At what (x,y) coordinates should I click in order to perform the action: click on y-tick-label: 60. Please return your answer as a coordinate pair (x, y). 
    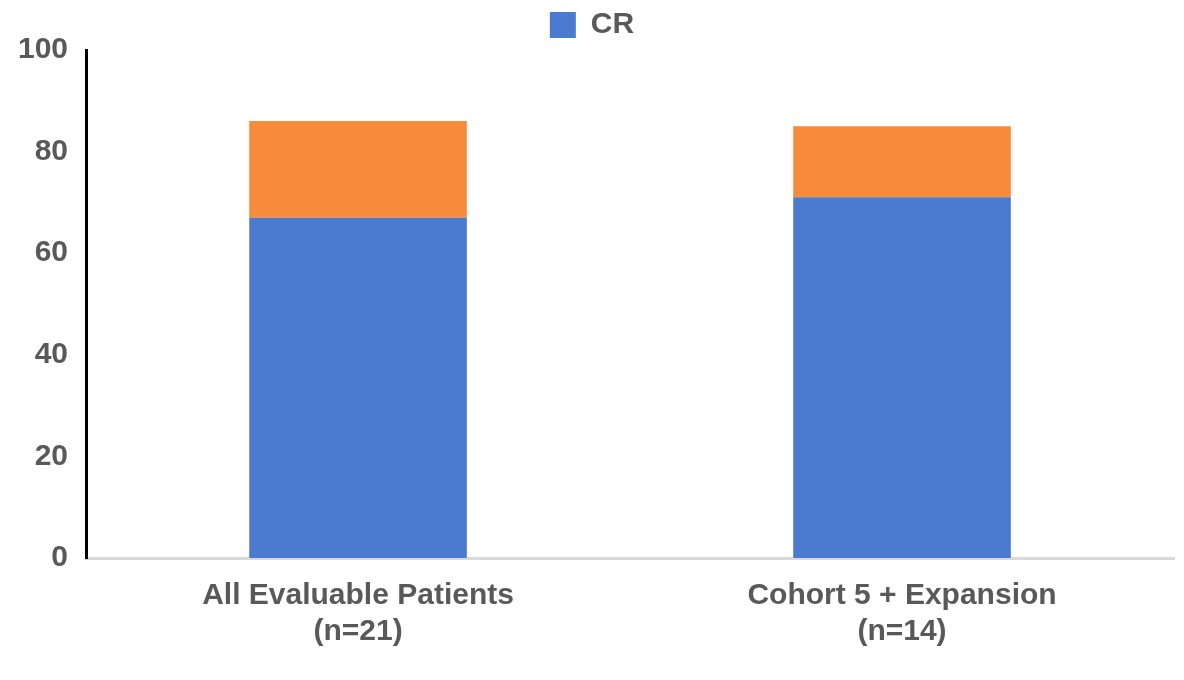
    Looking at the image, I should click on (51, 251).